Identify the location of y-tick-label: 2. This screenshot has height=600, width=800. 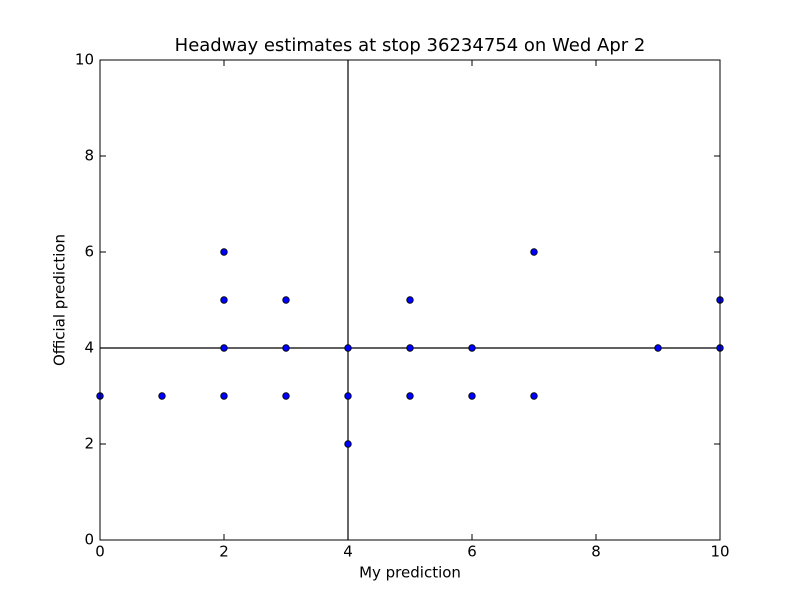
(89, 444).